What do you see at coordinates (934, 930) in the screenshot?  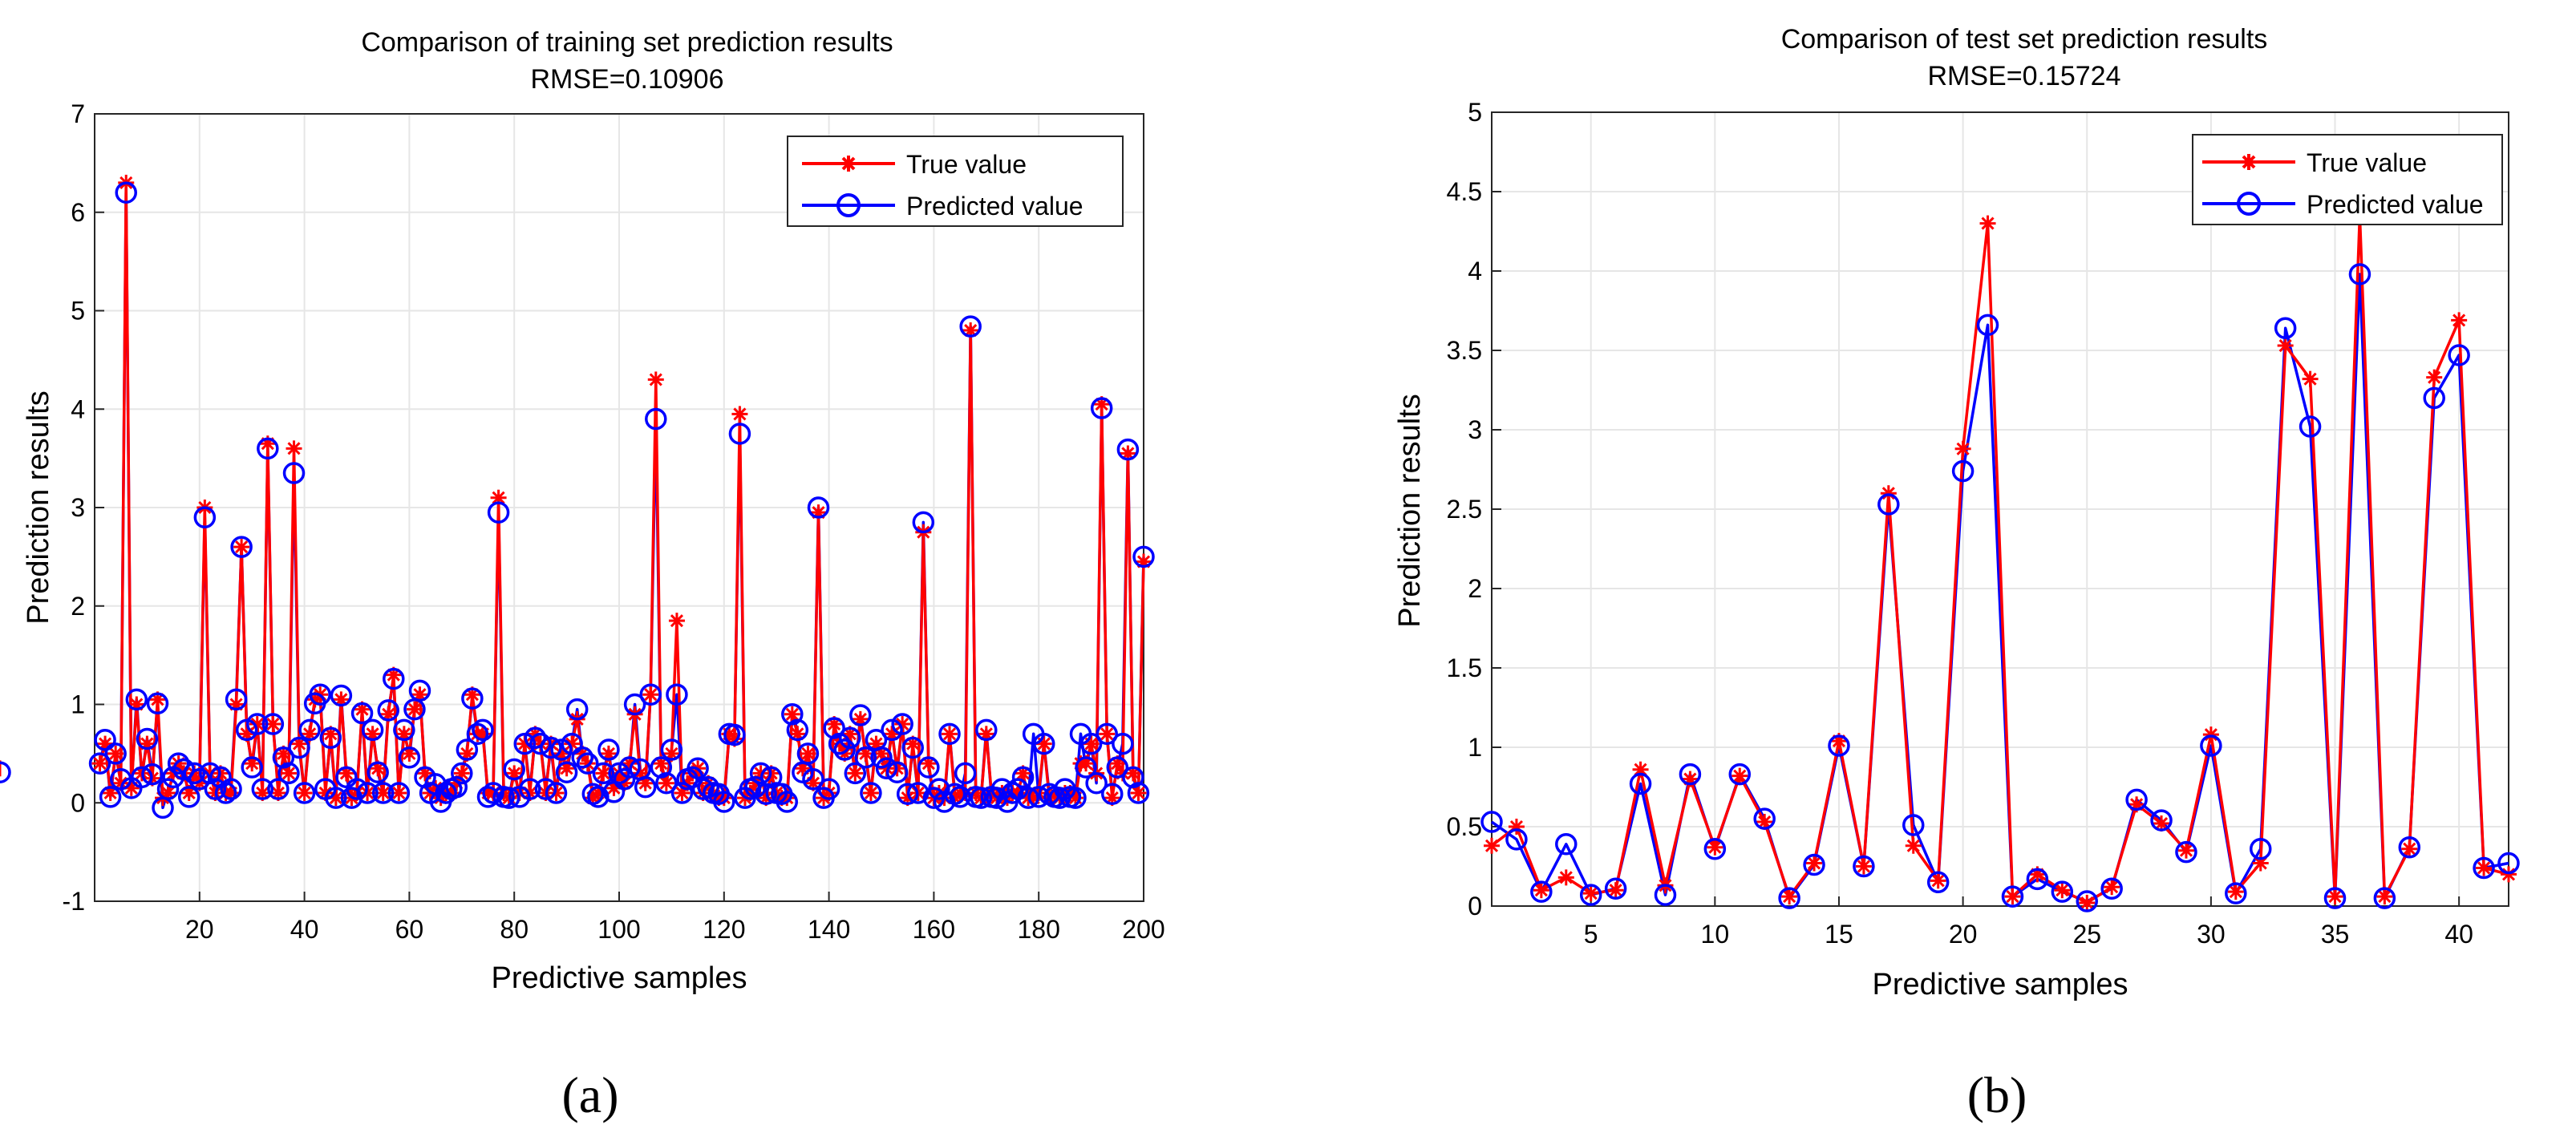 I see `chart-a-xtick-label: 160` at bounding box center [934, 930].